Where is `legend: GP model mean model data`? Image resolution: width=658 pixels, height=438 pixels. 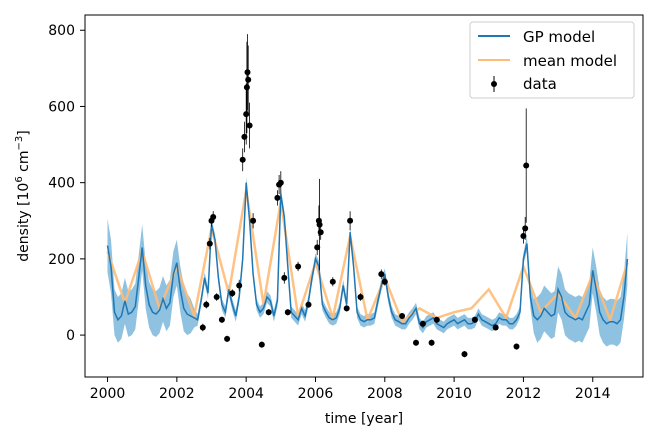 legend: GP model mean model data is located at coordinates (552, 60).